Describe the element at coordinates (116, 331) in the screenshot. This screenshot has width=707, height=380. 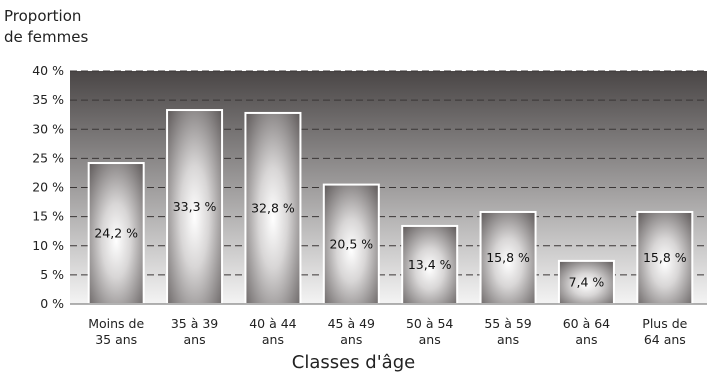
I see `category-label: Moins de 35 ans` at that location.